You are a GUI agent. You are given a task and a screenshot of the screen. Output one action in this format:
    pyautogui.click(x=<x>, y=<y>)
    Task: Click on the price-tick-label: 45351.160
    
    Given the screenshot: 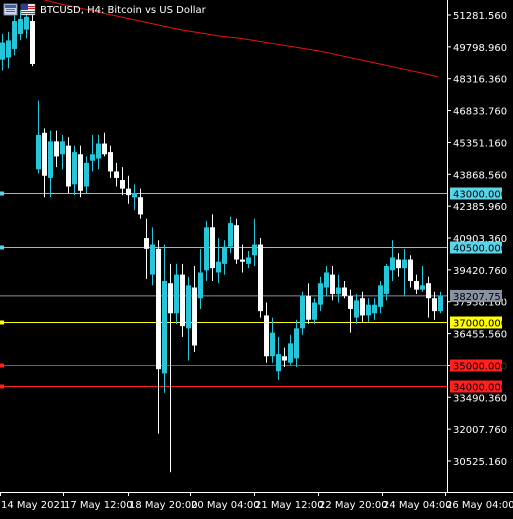 What is the action you would take?
    pyautogui.click(x=480, y=143)
    